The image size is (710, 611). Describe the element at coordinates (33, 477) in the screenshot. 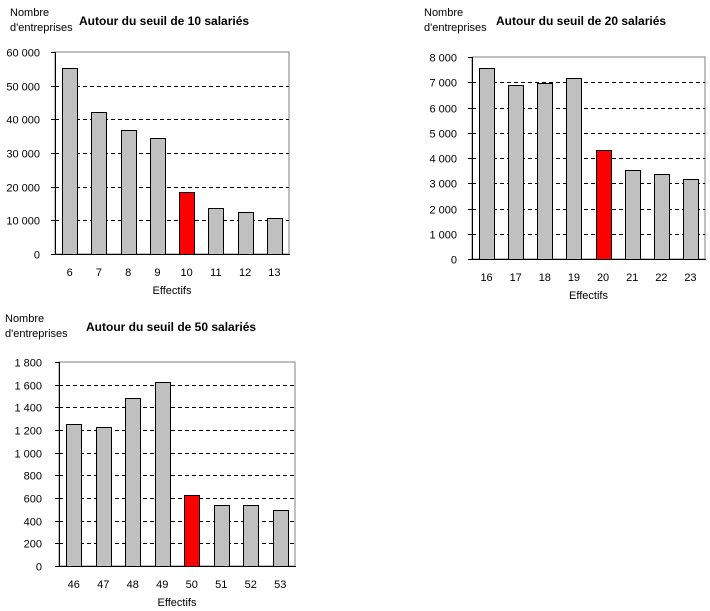

I see `y-tick-label: 800` at that location.